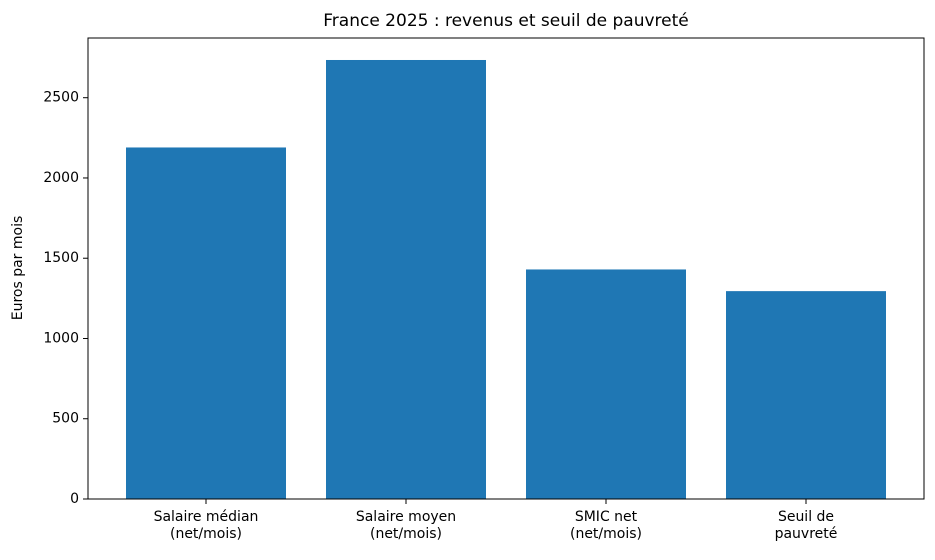 The height and width of the screenshot is (560, 935). What do you see at coordinates (806, 525) in the screenshot?
I see `x-tick-label: Seuil de pauvreté` at bounding box center [806, 525].